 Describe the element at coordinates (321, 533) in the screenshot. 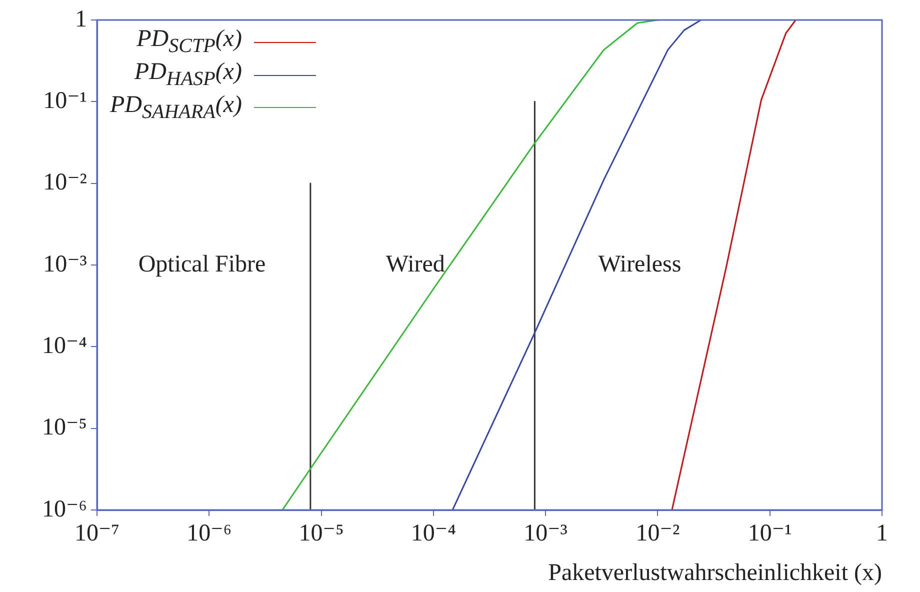

I see `x-tick-label: 10⁻⁵` at that location.